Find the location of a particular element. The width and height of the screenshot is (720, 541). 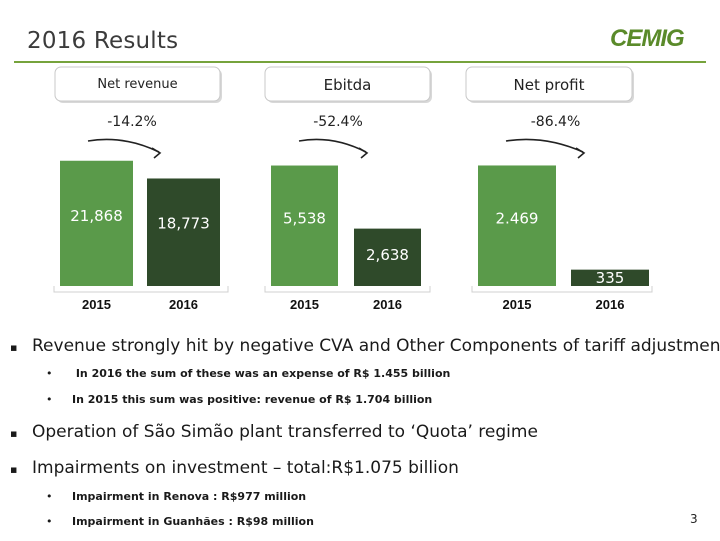

ebitda-bar-2015 is located at coordinates (304, 225).